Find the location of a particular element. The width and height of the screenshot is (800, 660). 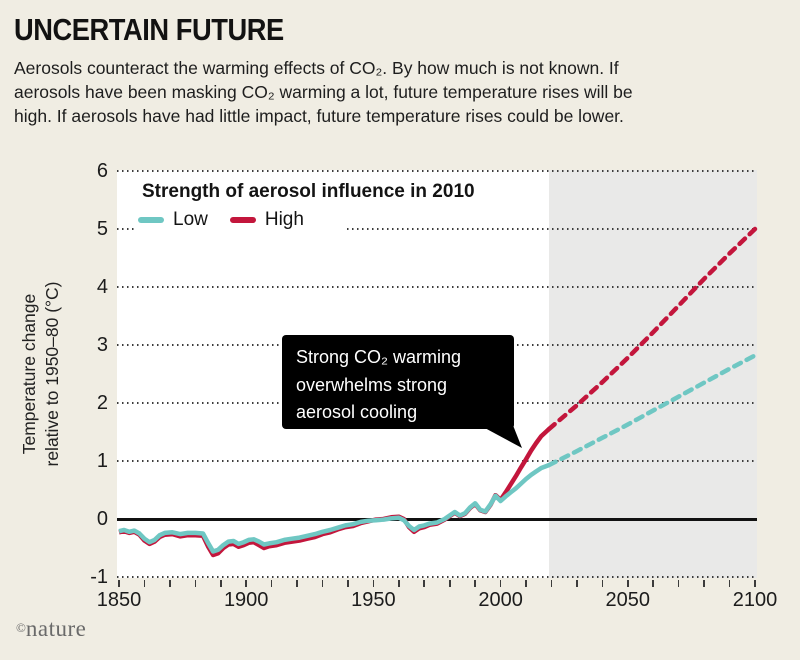

series-path-high-projection- is located at coordinates (652, 329).